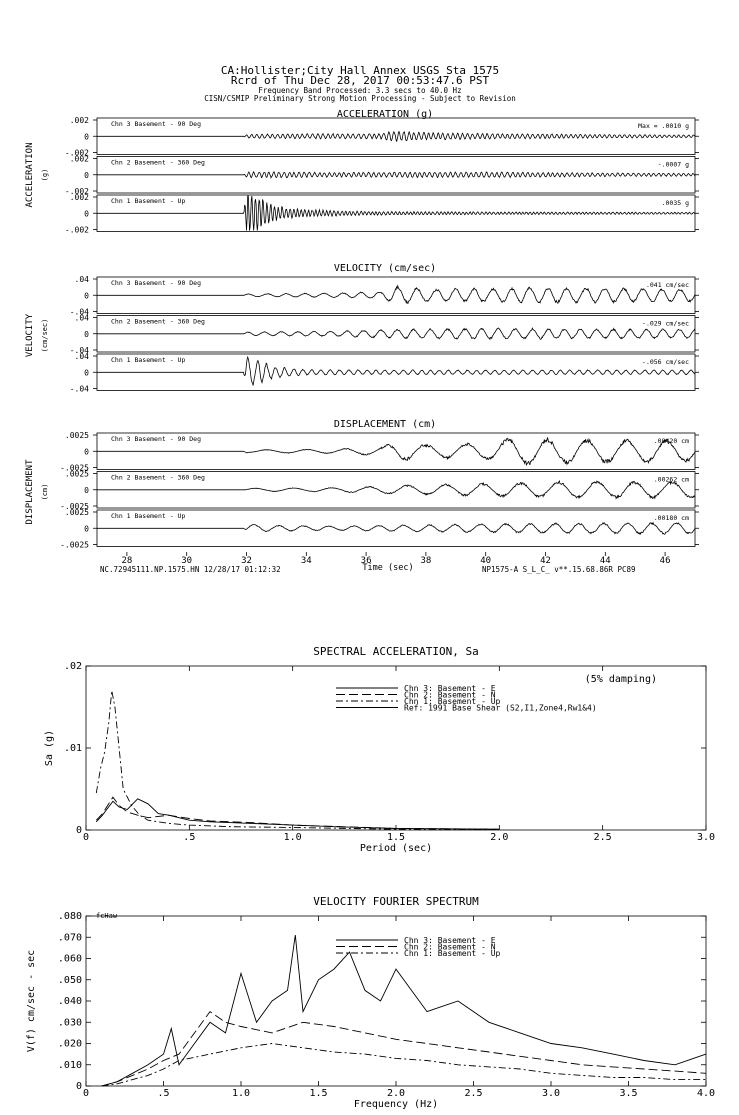 This screenshot has height=1115, width=739. Describe the element at coordinates (667, 285) in the screenshot. I see `channel-peak-label: .041 cm/sec` at that location.